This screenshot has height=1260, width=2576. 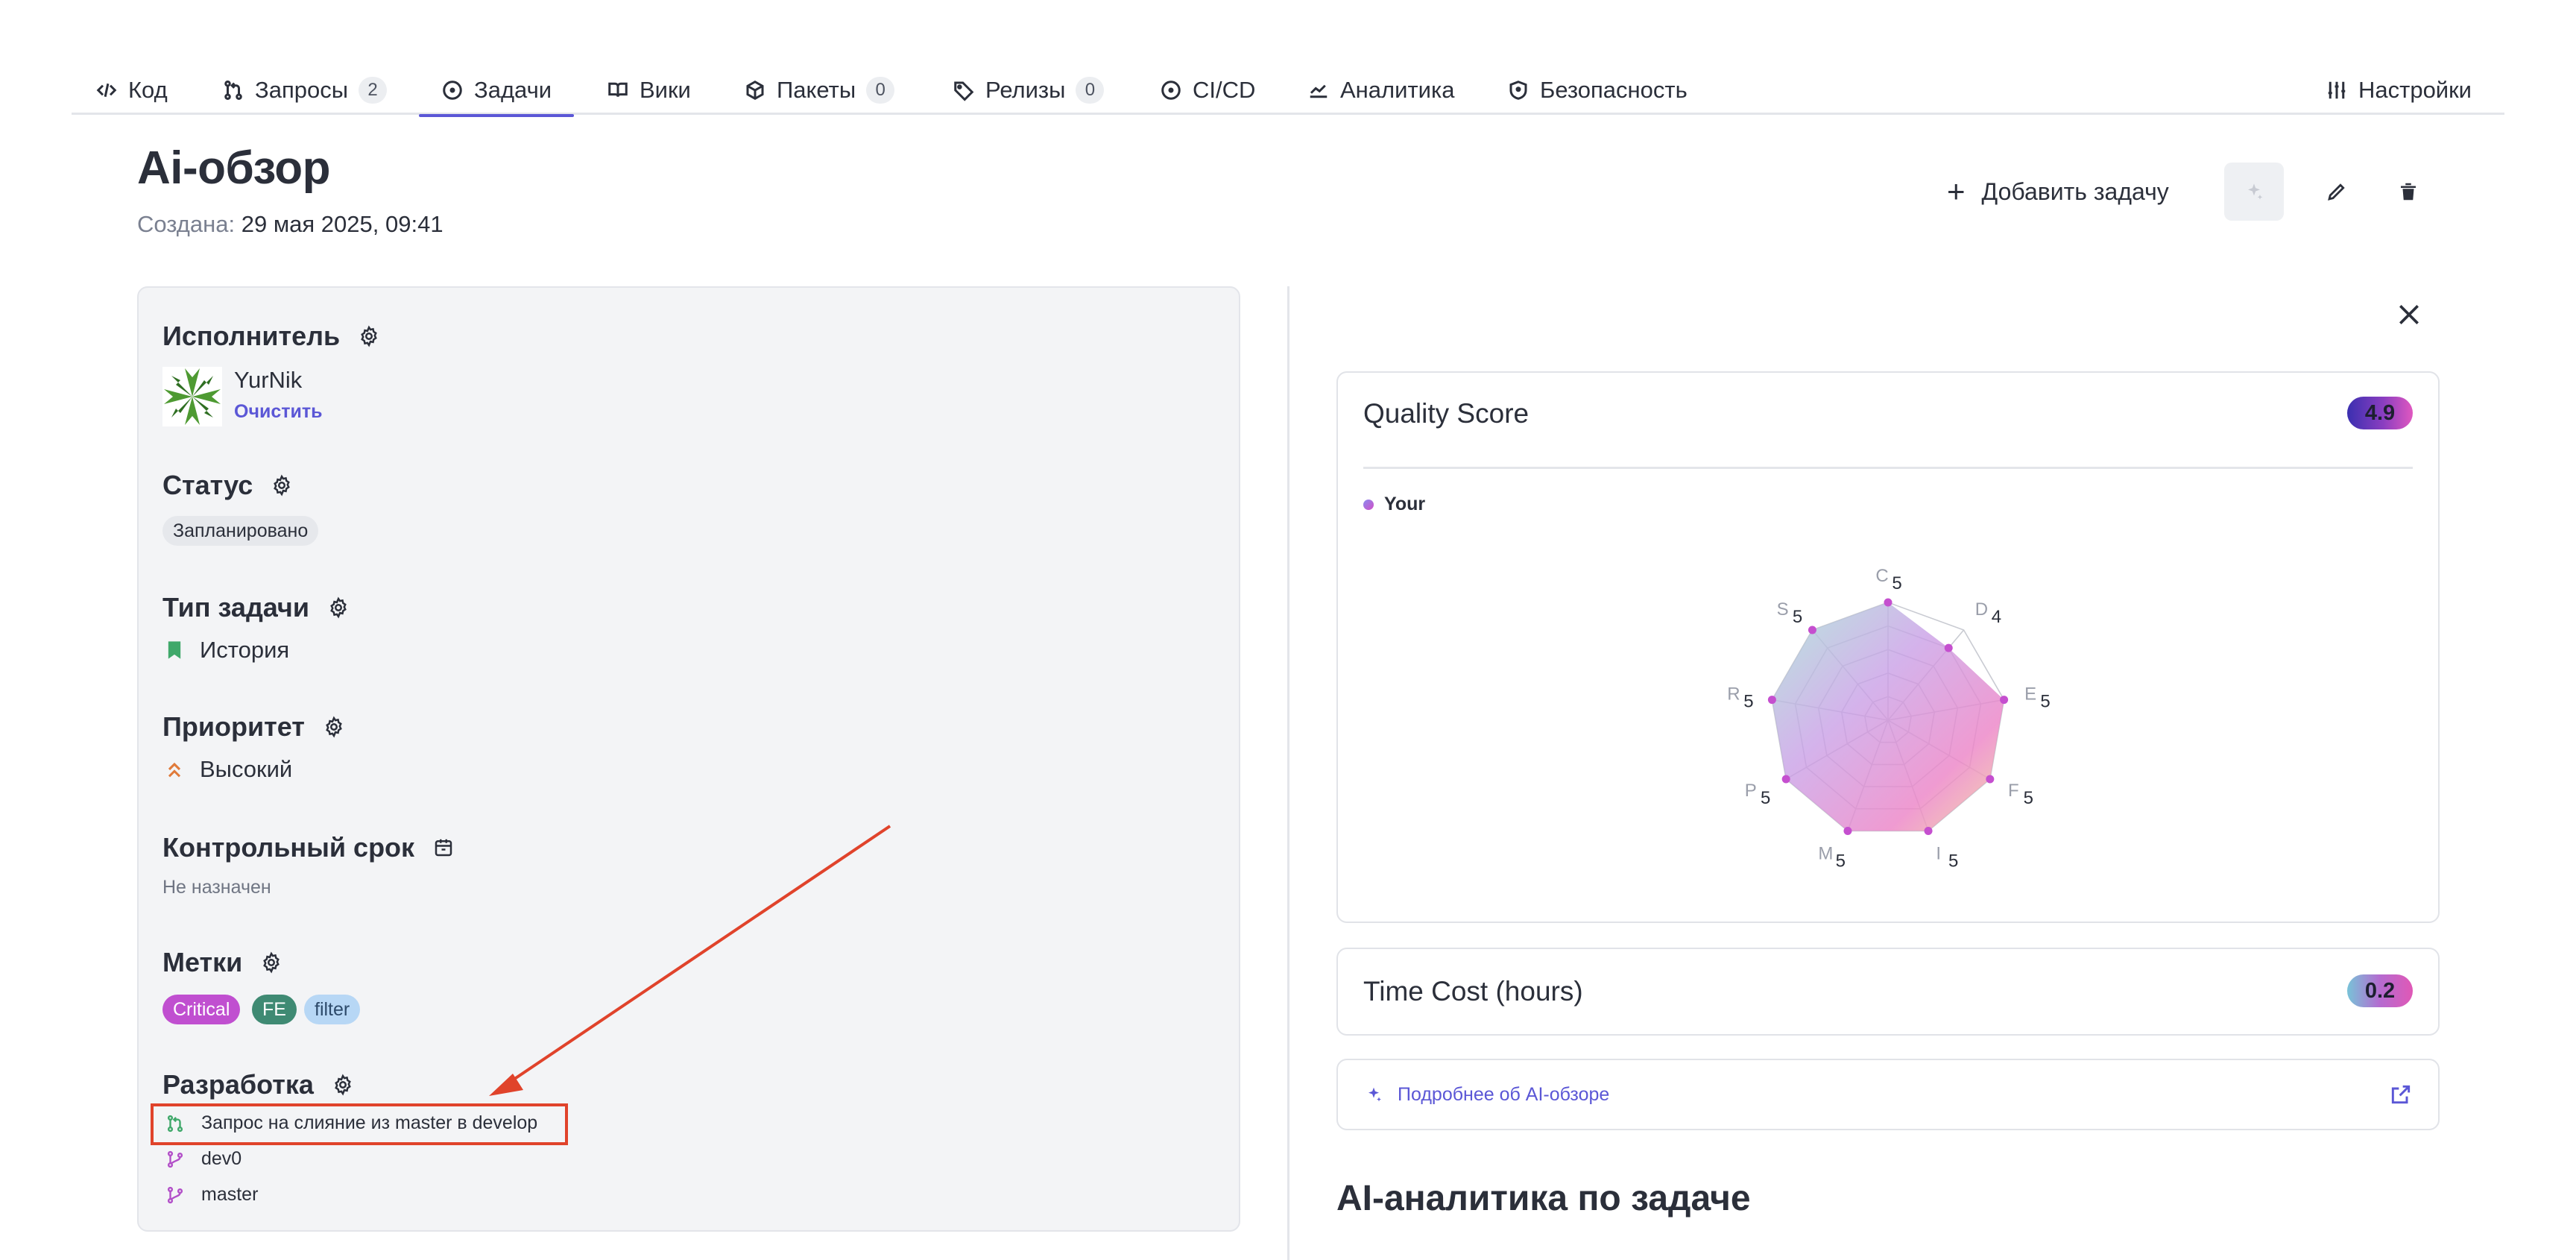 What do you see at coordinates (1171, 90) in the screenshot?
I see `pipeline-icon` at bounding box center [1171, 90].